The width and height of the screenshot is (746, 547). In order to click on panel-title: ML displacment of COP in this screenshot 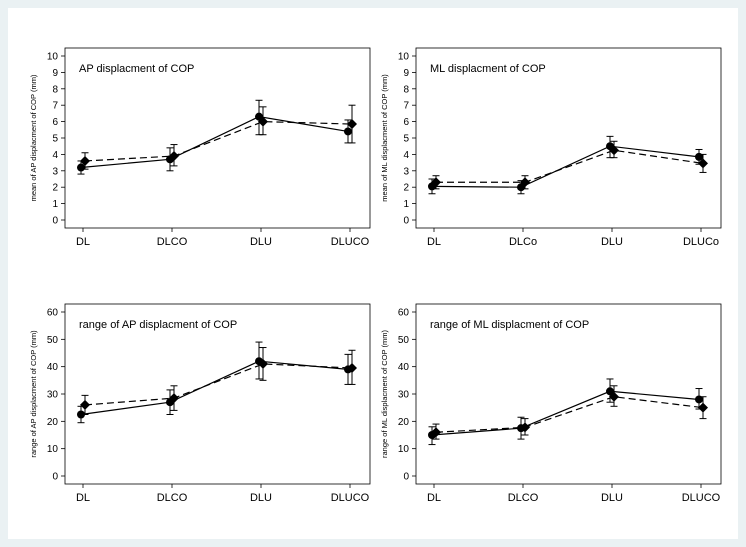, I will do `click(488, 69)`.